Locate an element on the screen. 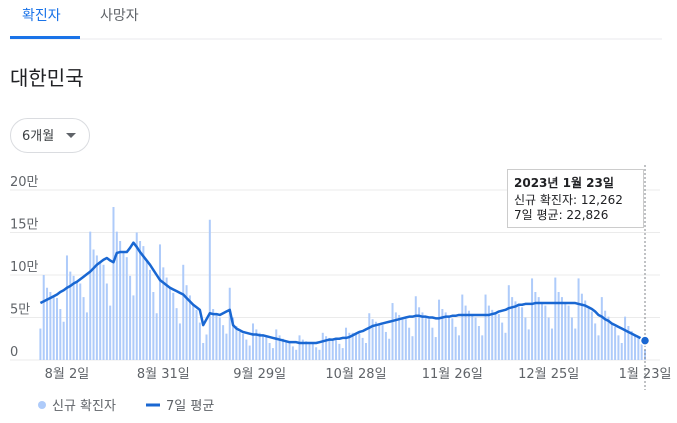 The height and width of the screenshot is (423, 677). tab-active: 확진자 is located at coordinates (41, 16).